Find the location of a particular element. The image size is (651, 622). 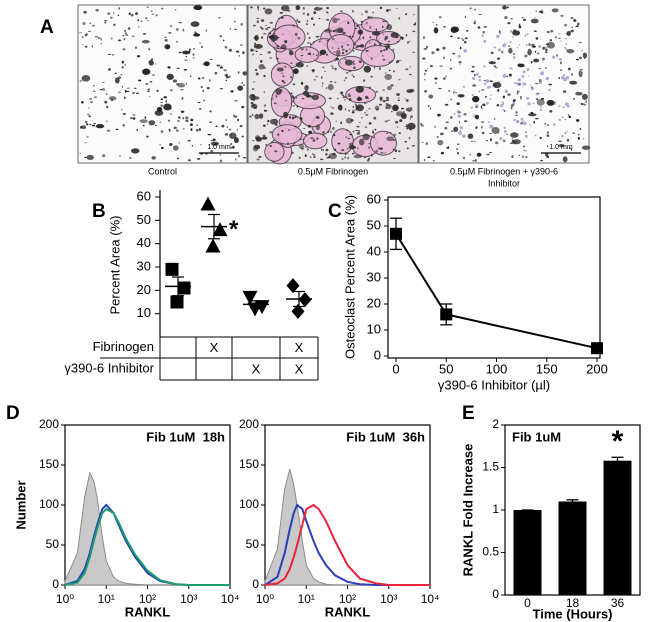

x-axis-label: RANKL is located at coordinates (148, 611).